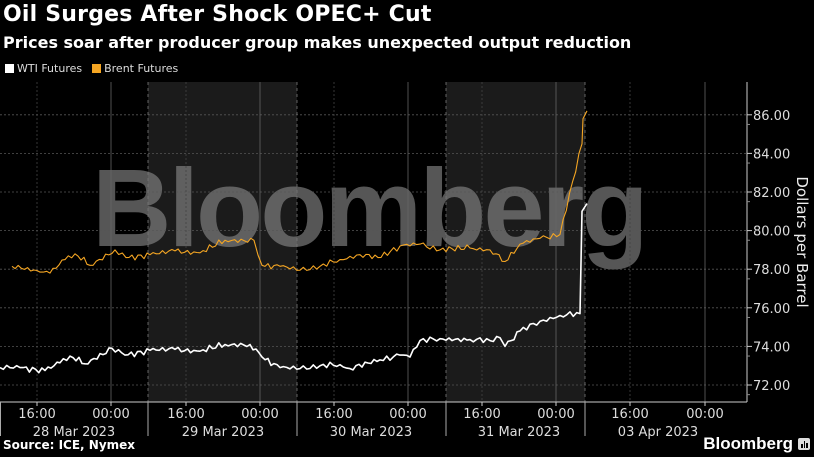 The width and height of the screenshot is (814, 457). What do you see at coordinates (771, 154) in the screenshot?
I see `y-tick-label: 84.00` at bounding box center [771, 154].